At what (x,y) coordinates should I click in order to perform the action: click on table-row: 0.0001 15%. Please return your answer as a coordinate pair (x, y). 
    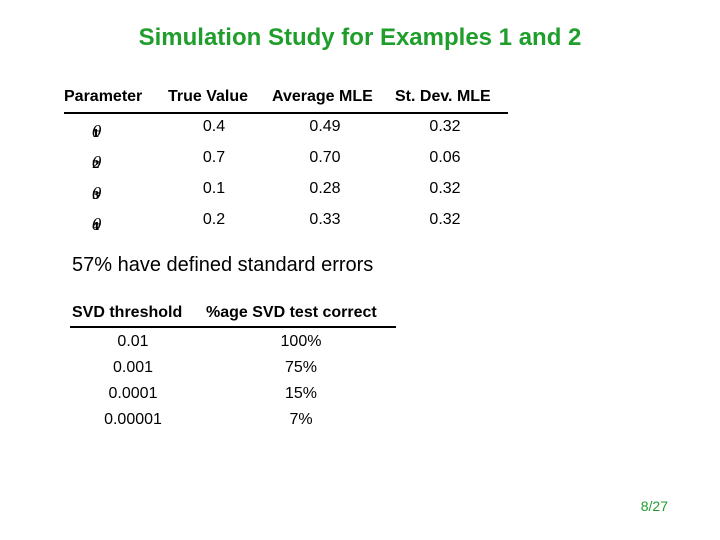
    Looking at the image, I should click on (233, 393).